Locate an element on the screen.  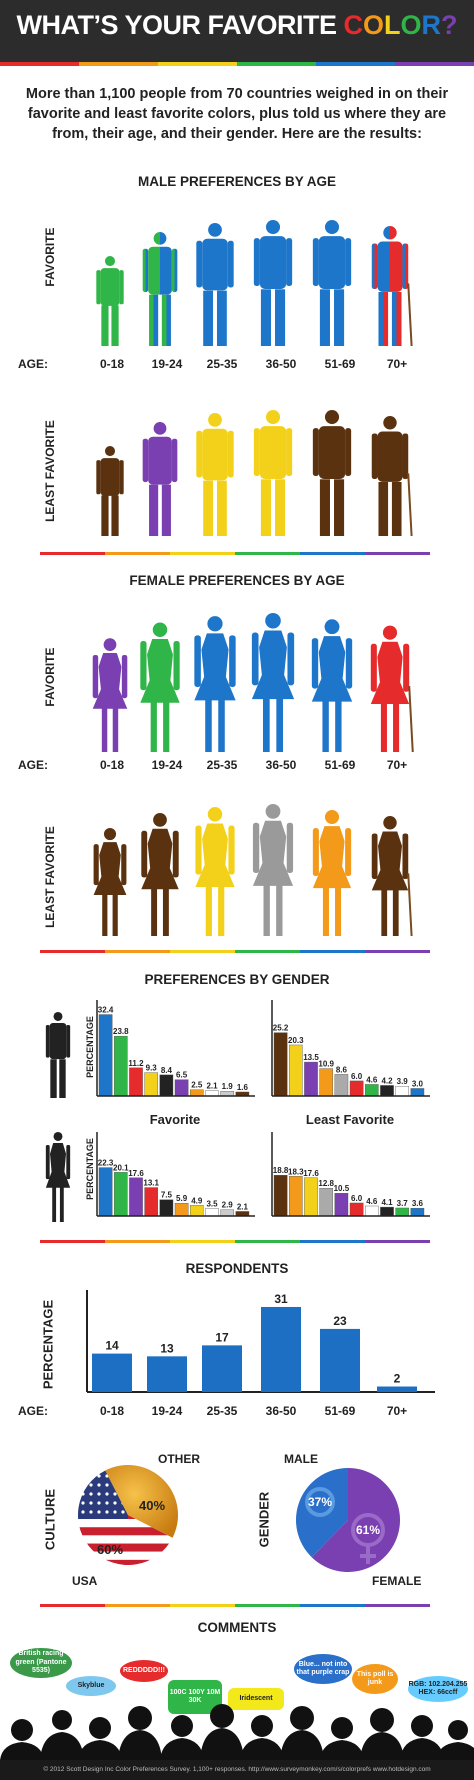
bar-value-label: 3.9 is located at coordinates (403, 1081).